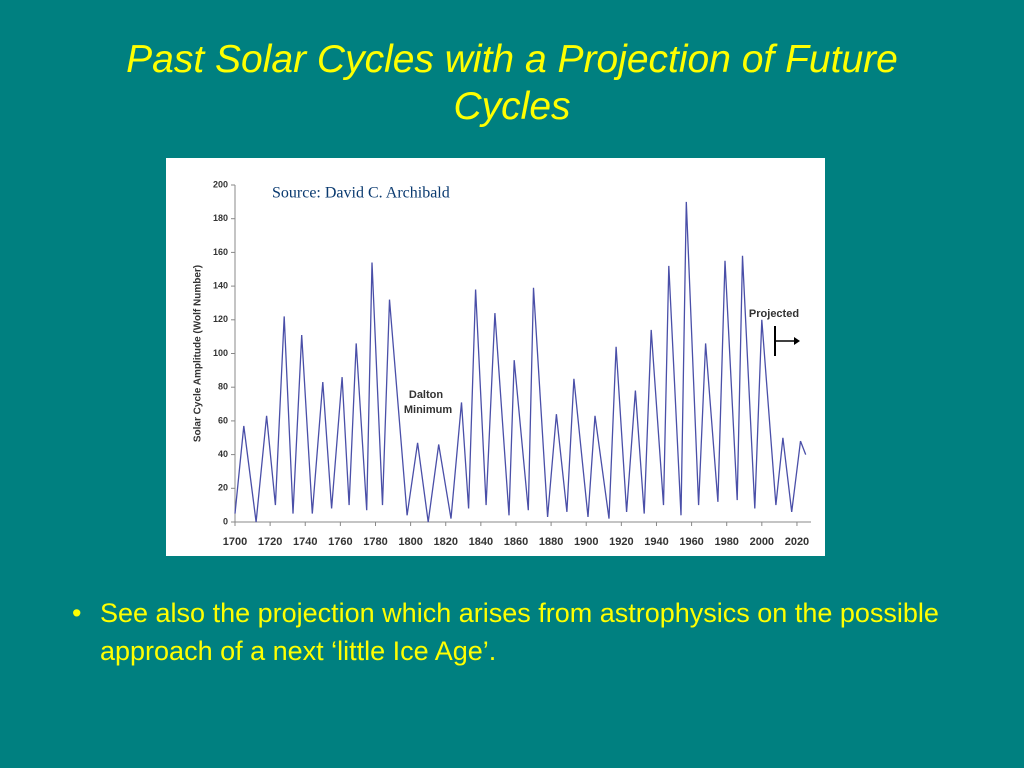 This screenshot has height=768, width=1024. I want to click on projected-arrowhead, so click(797, 341).